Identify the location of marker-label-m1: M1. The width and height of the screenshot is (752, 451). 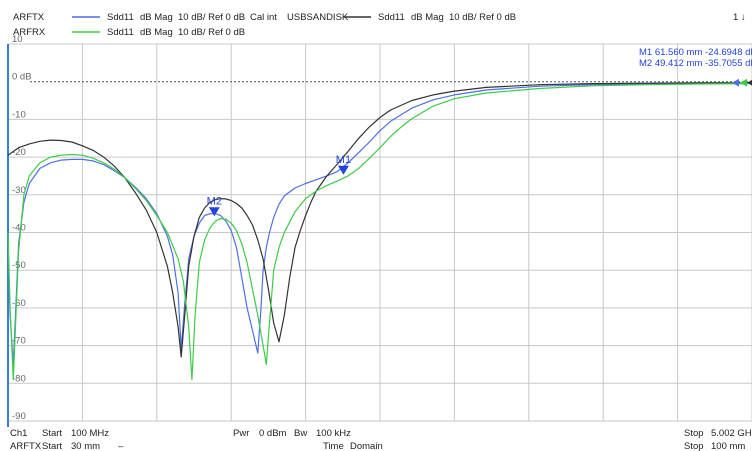
(343, 160).